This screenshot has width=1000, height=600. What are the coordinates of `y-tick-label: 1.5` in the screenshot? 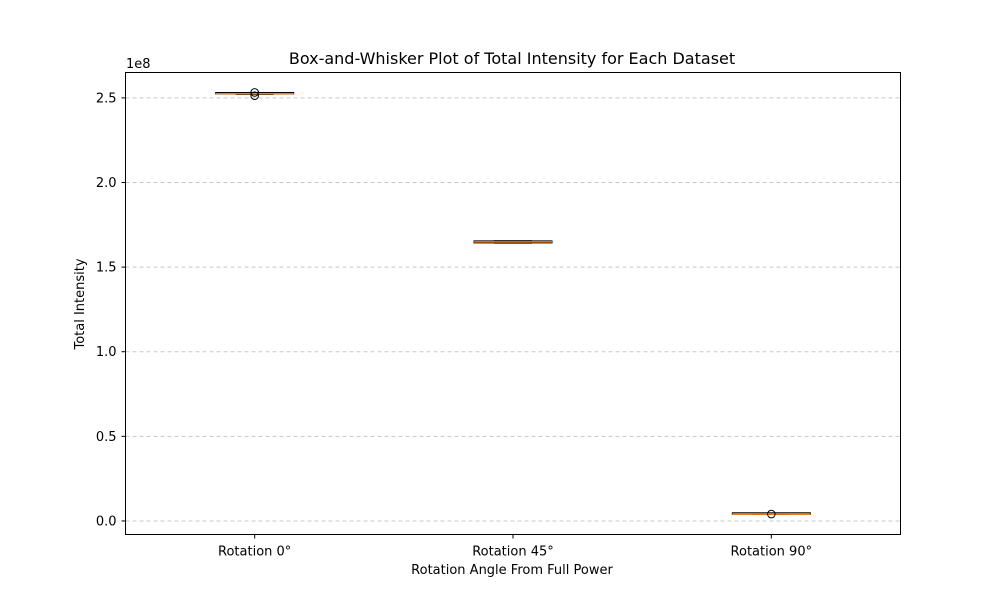 It's located at (106, 268).